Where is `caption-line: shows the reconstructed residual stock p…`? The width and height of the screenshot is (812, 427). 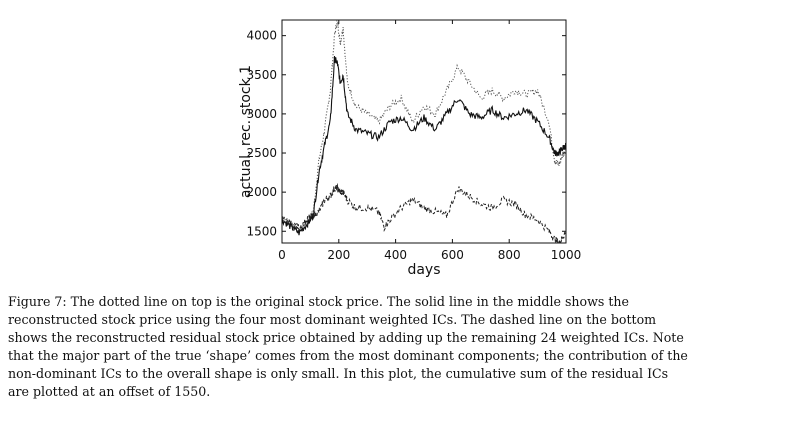
caption-line: shows the reconstructed residual stock p… is located at coordinates (346, 338).